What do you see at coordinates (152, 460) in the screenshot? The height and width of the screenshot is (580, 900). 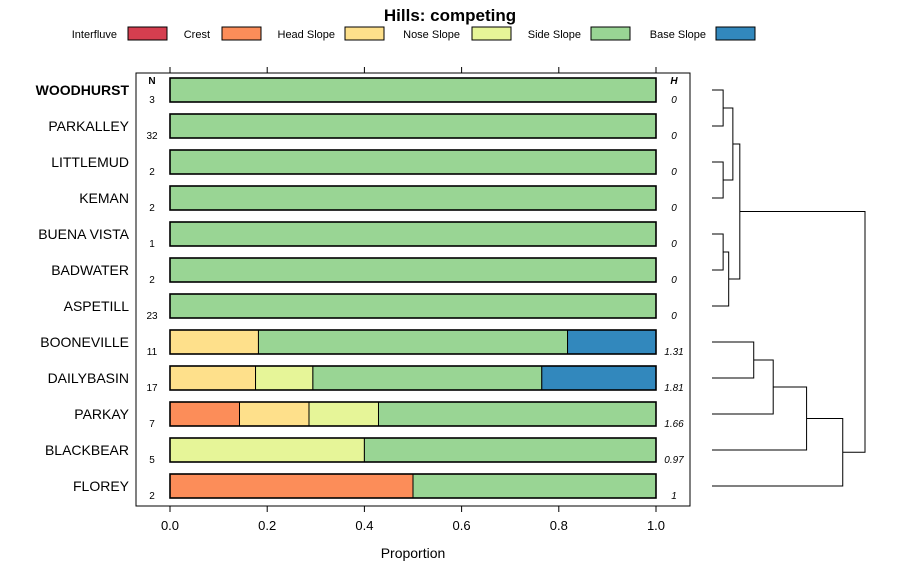 I see `n-value-blackbear: 5` at bounding box center [152, 460].